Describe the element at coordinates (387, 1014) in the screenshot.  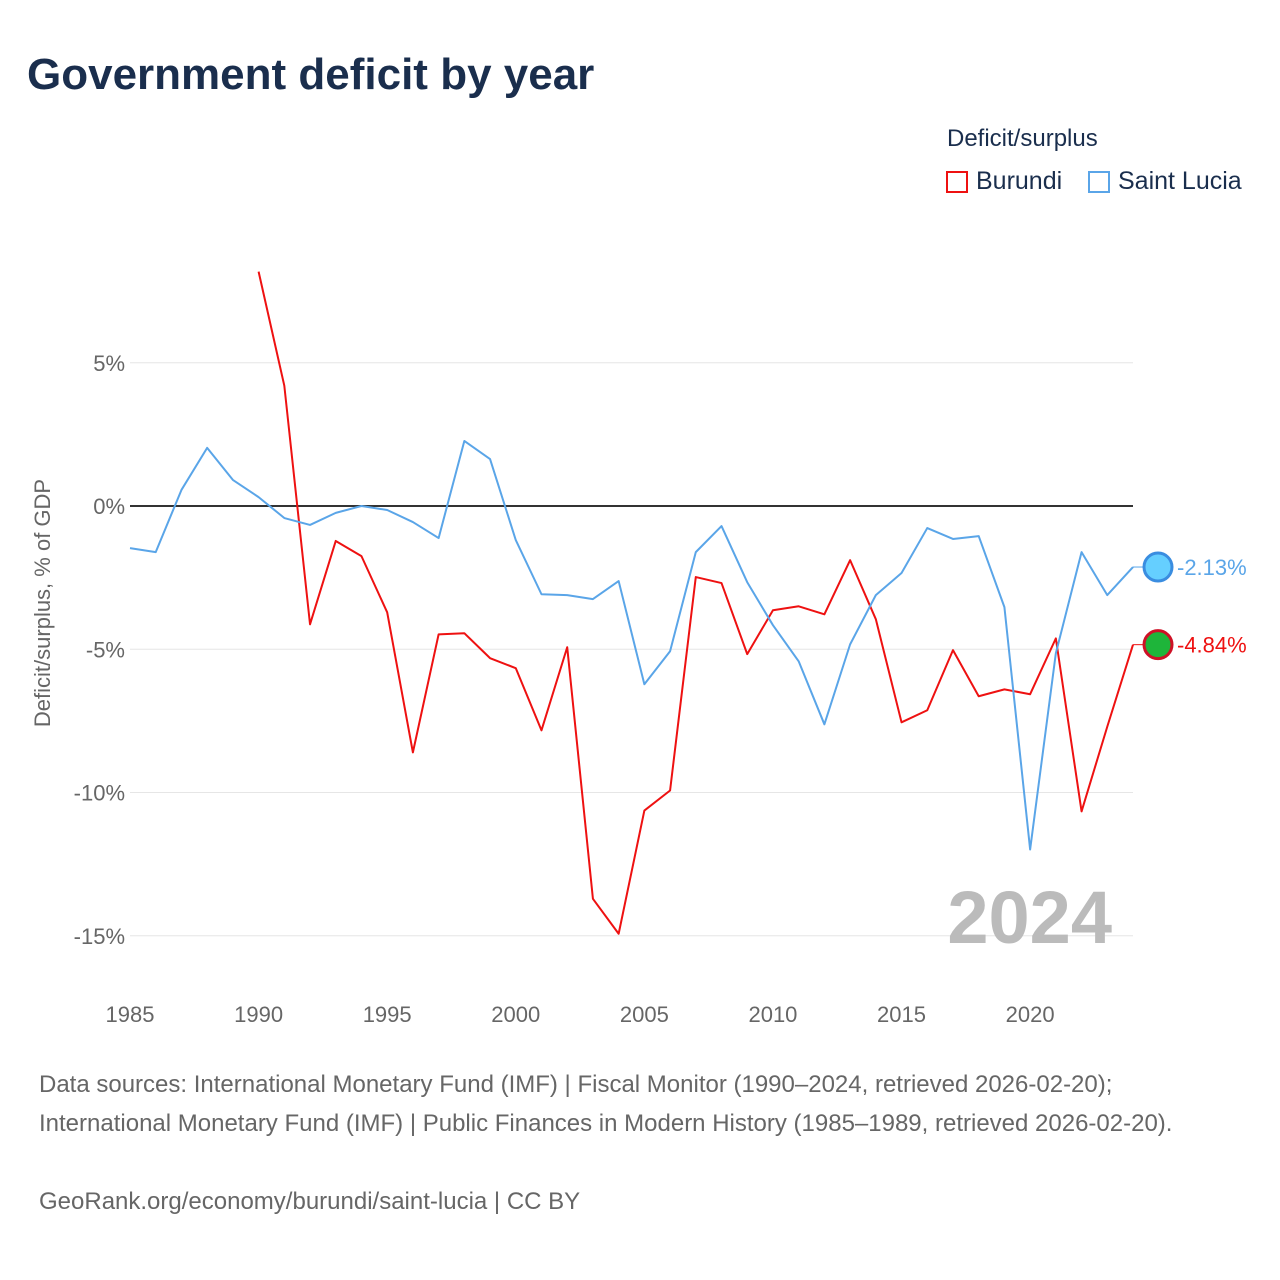
I see `x-tick-label: 1995` at that location.